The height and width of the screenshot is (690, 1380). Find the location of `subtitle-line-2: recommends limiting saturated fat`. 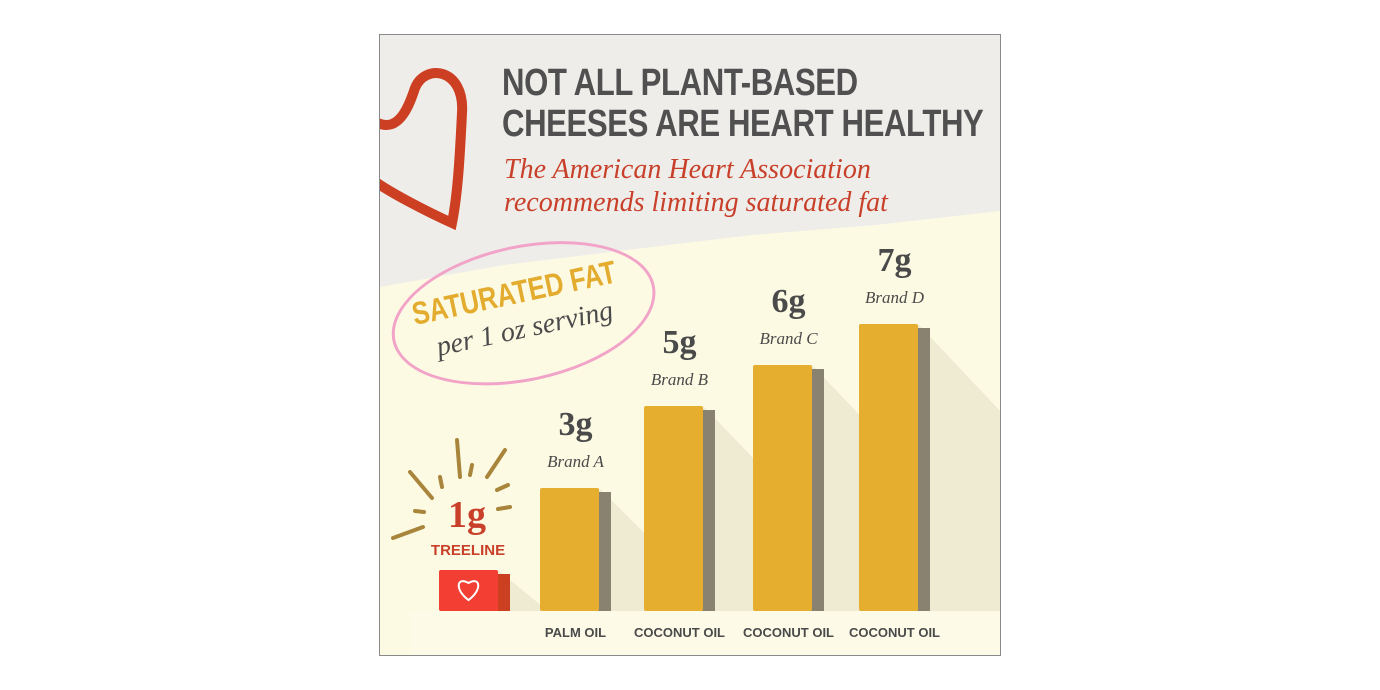

subtitle-line-2: recommends limiting saturated fat is located at coordinates (696, 202).